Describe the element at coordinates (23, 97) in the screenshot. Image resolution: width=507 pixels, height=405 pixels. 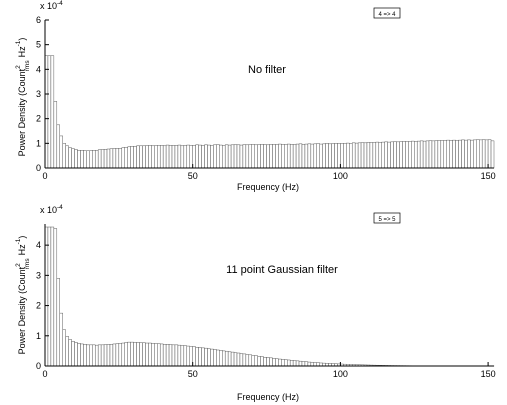
I see `y-axis-label-panel-1: Power Density (Count2 rmsHz-1)` at that location.